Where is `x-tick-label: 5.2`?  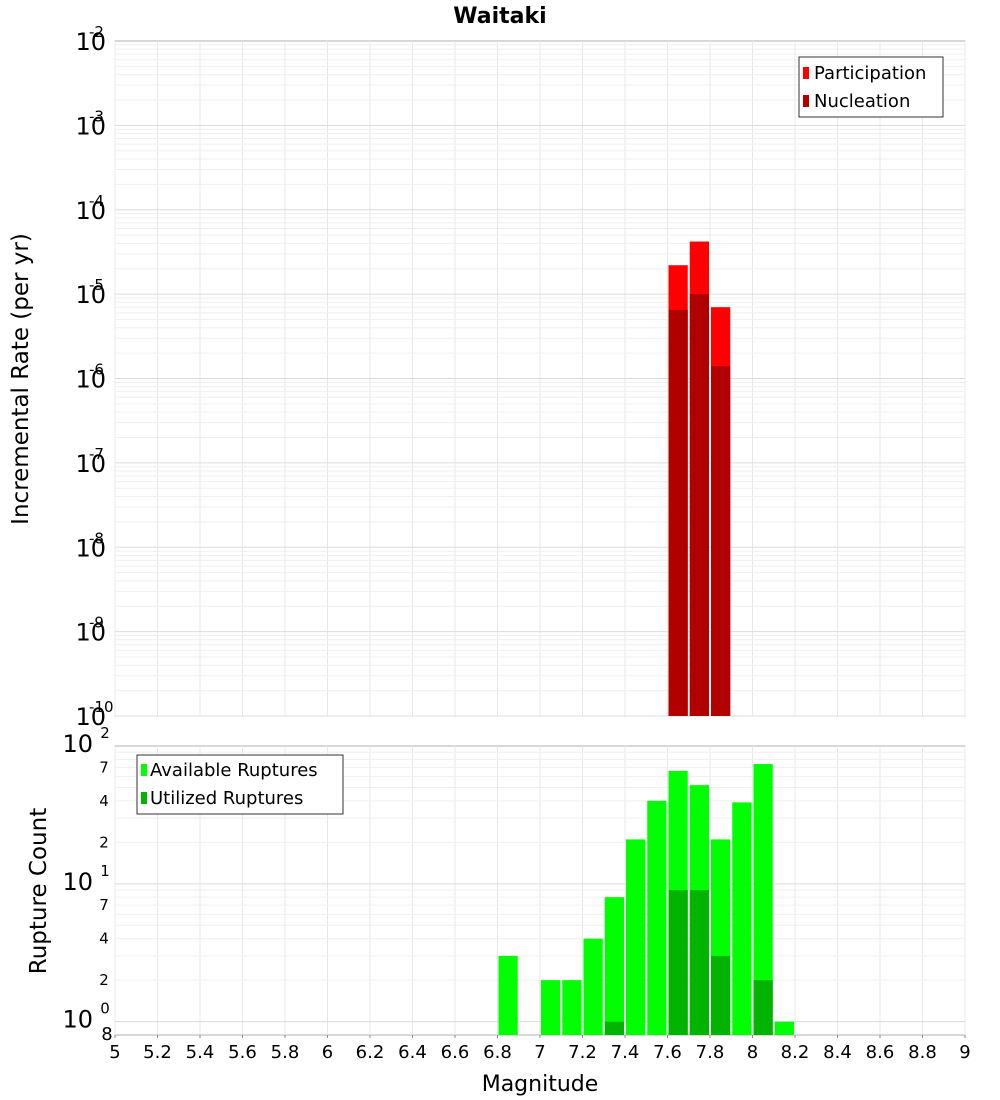 x-tick-label: 5.2 is located at coordinates (157, 1052).